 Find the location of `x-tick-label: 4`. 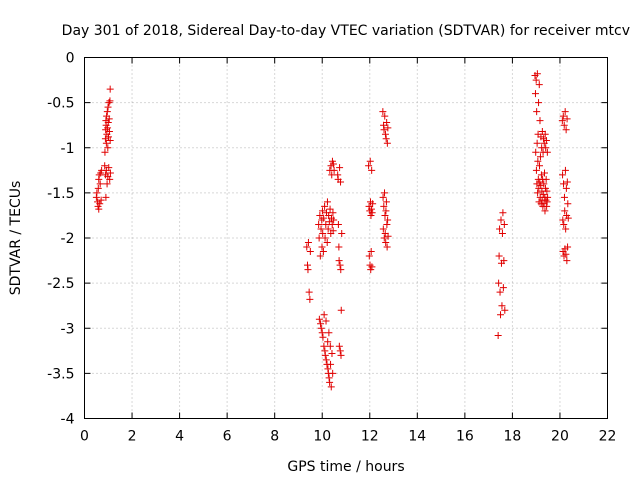

x-tick-label: 4 is located at coordinates (179, 437).